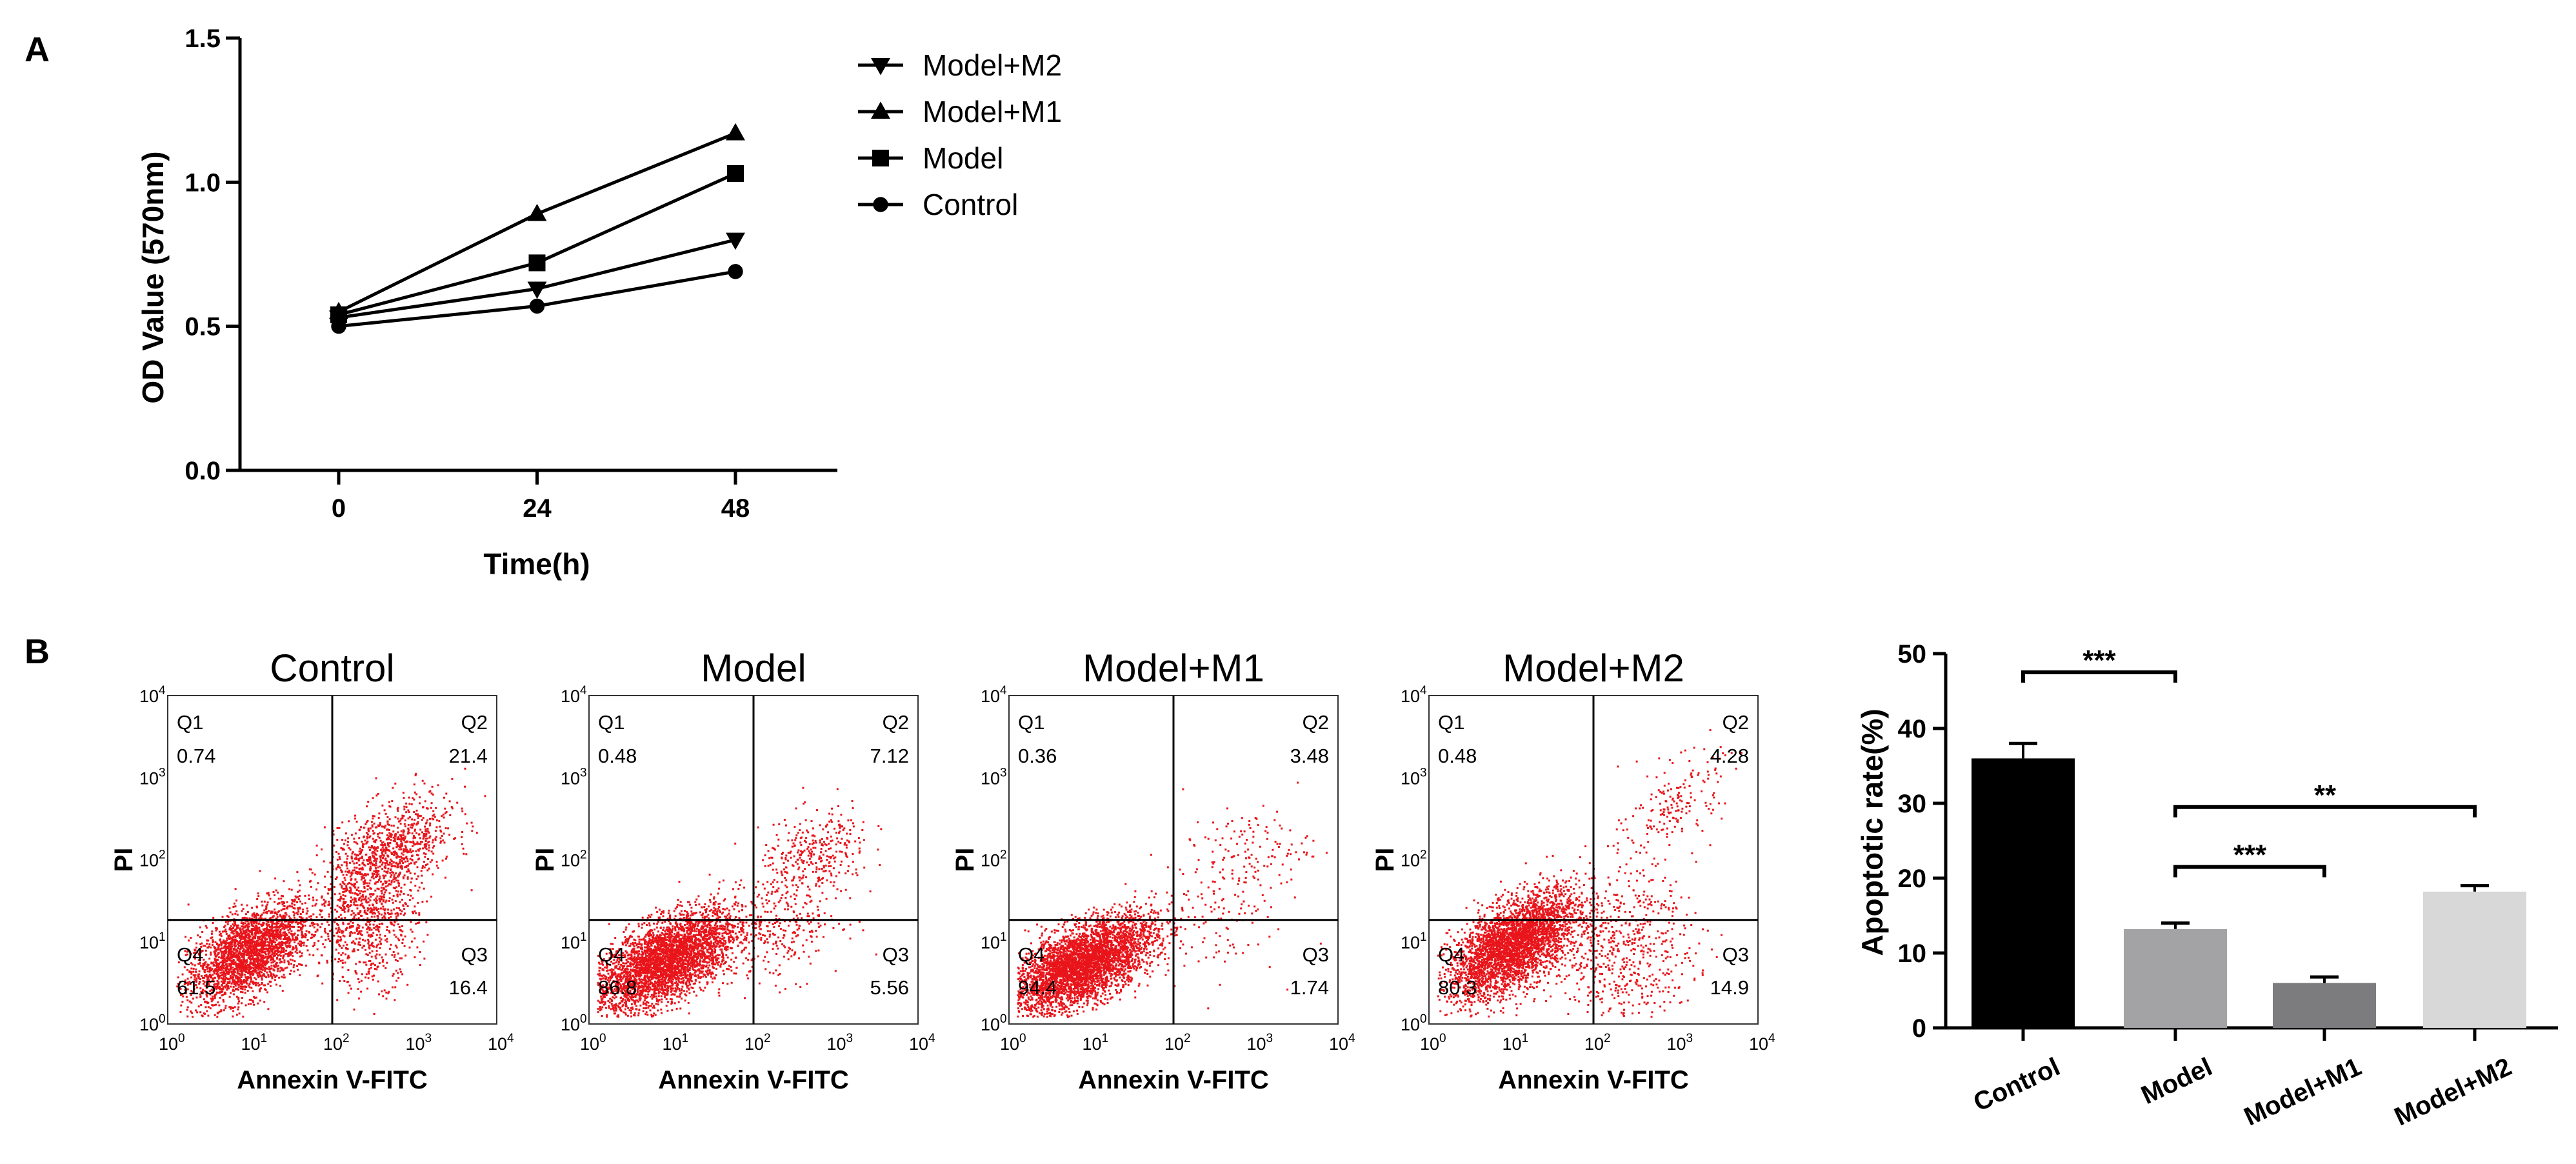 Image resolution: width=2576 pixels, height=1164 pixels. Describe the element at coordinates (617, 987) in the screenshot. I see `flow-plot-quadrant-value: 86.8` at that location.